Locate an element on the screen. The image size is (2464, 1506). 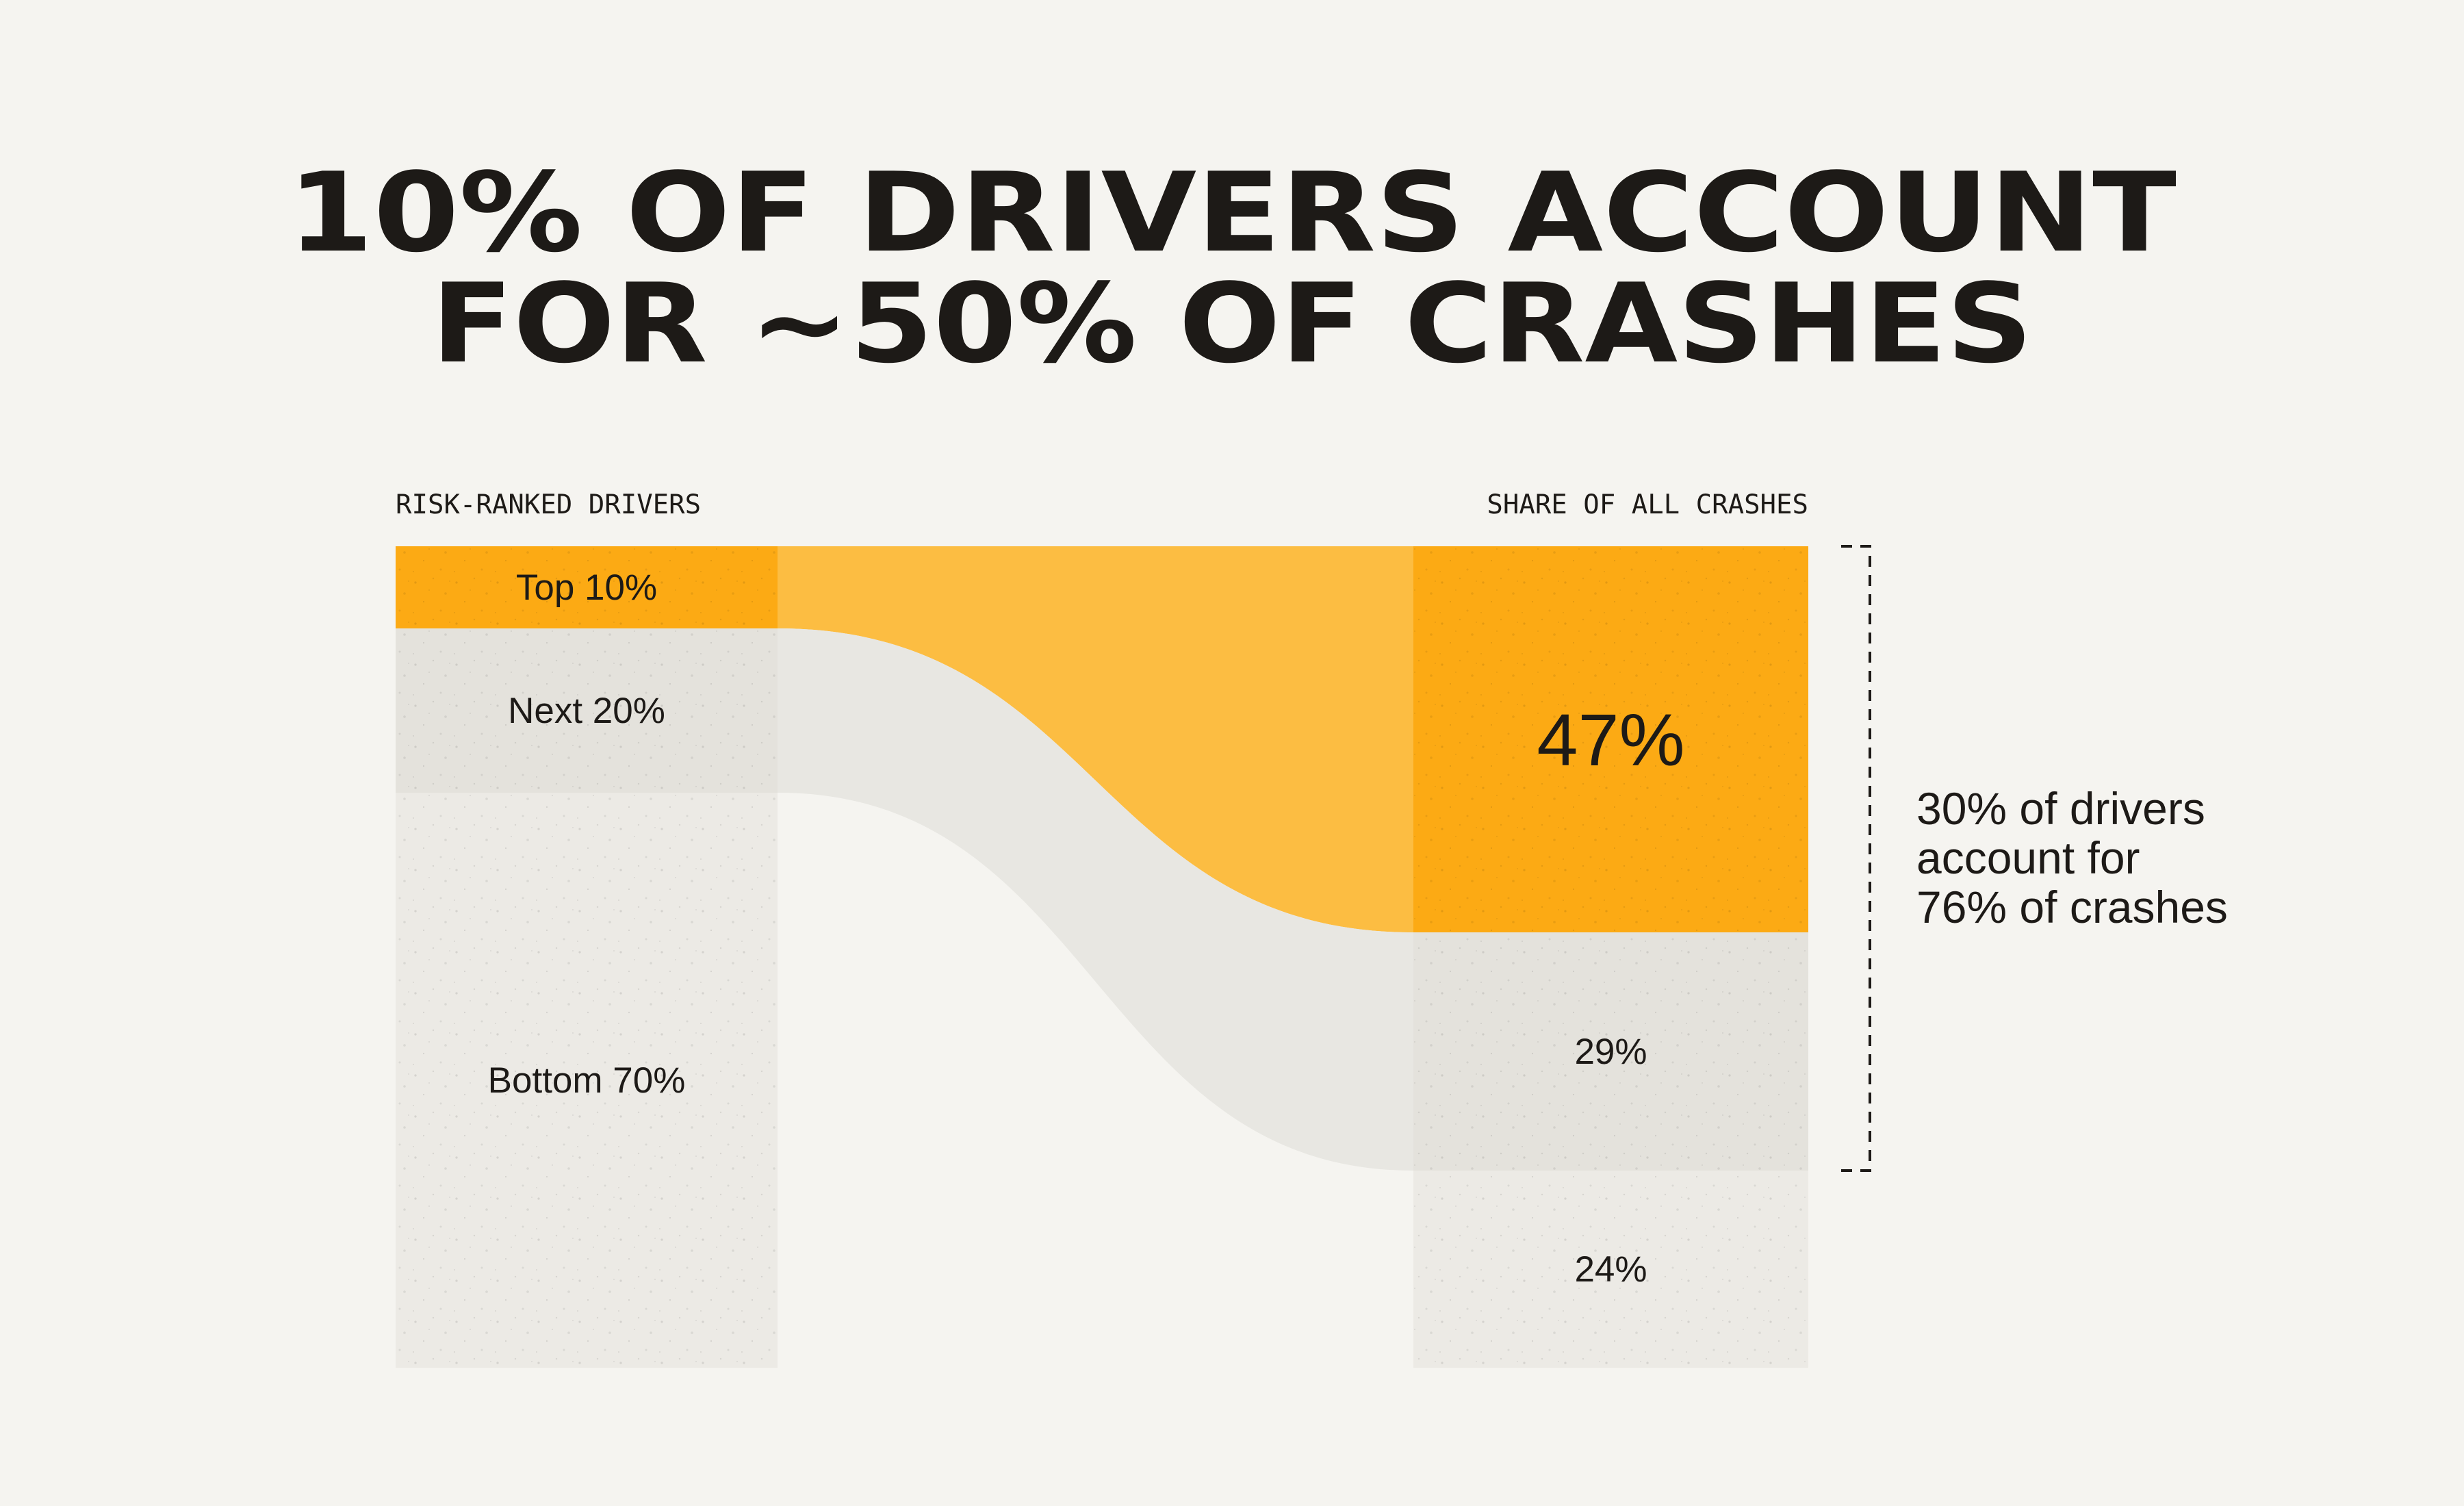
left-node-label-2: Bottom 70% is located at coordinates (587, 1080).